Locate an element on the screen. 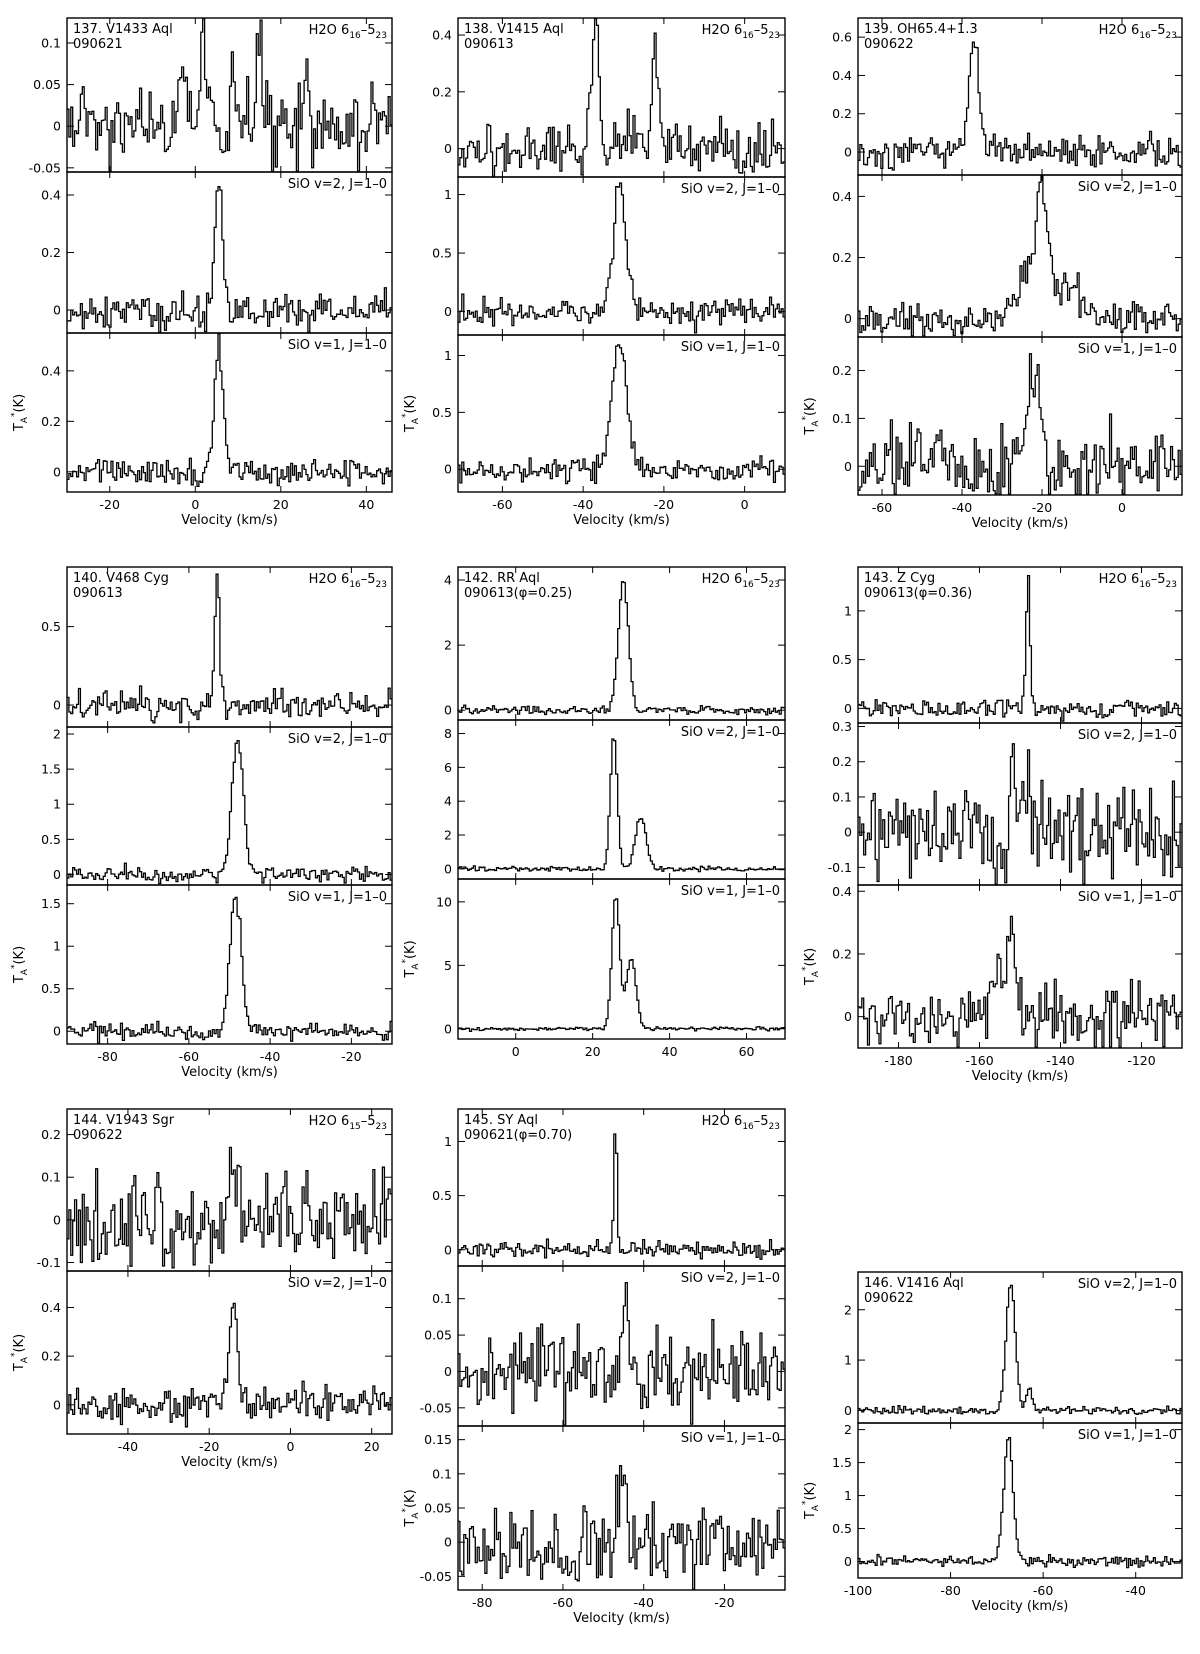 The width and height of the screenshot is (1200, 1654). star-label: 142. RR Aql is located at coordinates (502, 578).